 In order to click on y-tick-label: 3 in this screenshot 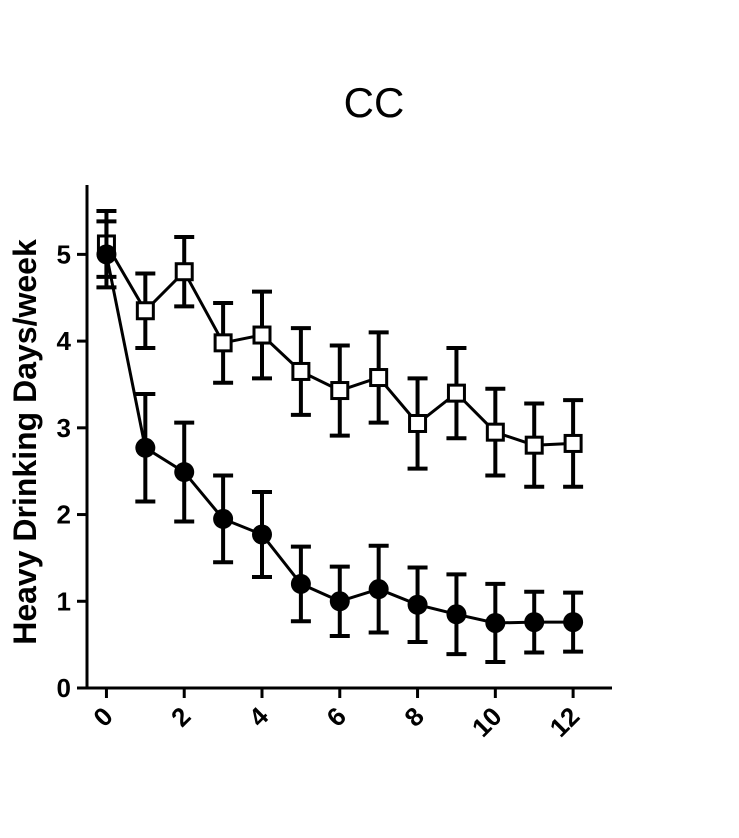, I will do `click(64, 428)`.